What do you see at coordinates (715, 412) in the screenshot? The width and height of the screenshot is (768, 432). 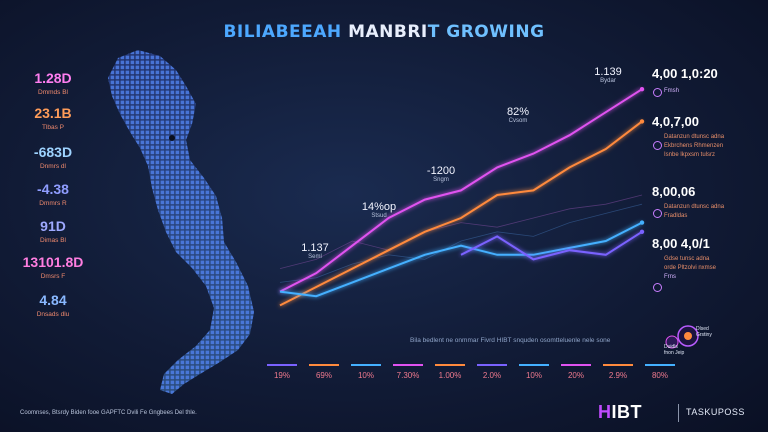 I see `partner-logo: TASKUPOSS` at bounding box center [715, 412].